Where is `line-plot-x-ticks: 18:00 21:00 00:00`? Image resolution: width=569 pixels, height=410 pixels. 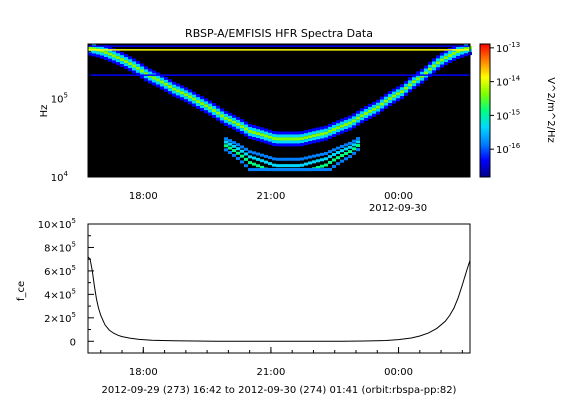 line-plot-x-ticks: 18:00 21:00 00:00 is located at coordinates (281, 362).